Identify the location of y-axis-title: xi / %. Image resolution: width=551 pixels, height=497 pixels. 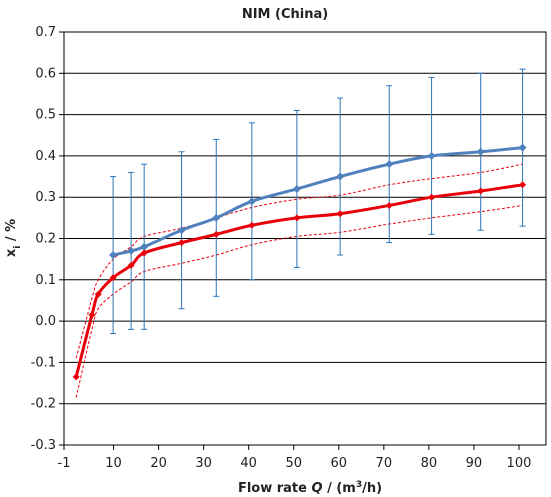
(13, 238).